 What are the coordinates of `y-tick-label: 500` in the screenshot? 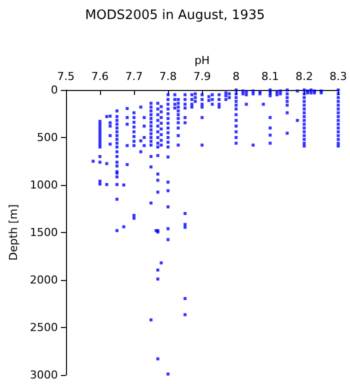 It's located at (47, 137).